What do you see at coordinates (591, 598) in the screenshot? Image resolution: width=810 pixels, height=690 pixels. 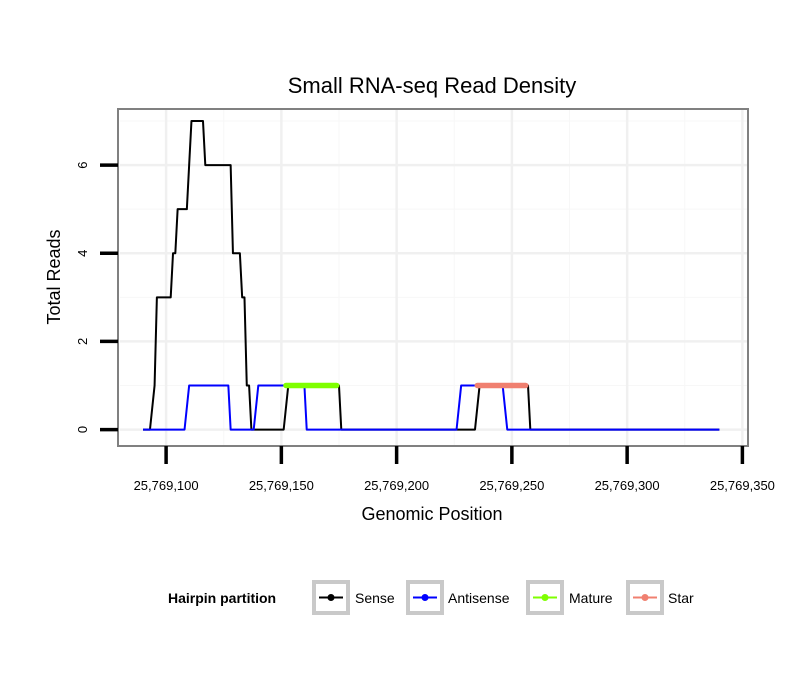 I see `legend-label-mature: Mature` at bounding box center [591, 598].